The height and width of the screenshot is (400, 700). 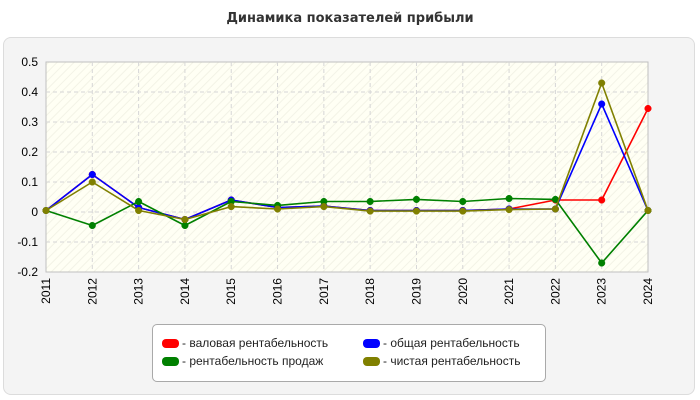 I want to click on x-tick-label: 2022, so click(x=555, y=291).